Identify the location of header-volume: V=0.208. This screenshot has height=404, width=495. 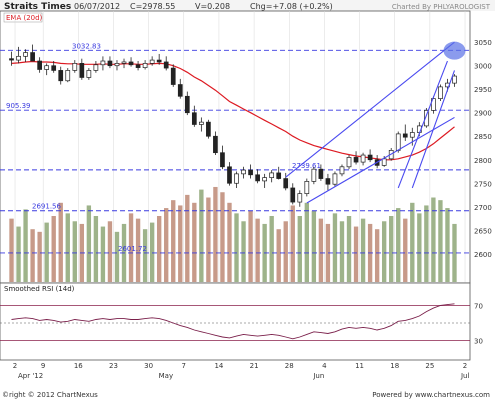
(212, 6).